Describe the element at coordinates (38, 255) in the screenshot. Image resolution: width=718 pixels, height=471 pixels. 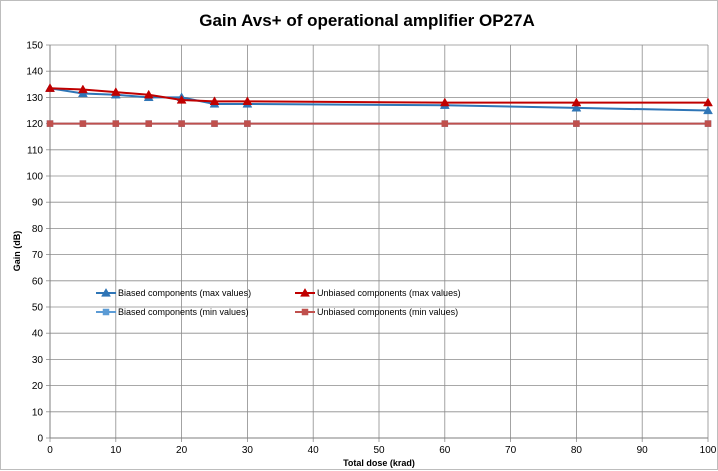
I see `y-tick-label: 70` at that location.